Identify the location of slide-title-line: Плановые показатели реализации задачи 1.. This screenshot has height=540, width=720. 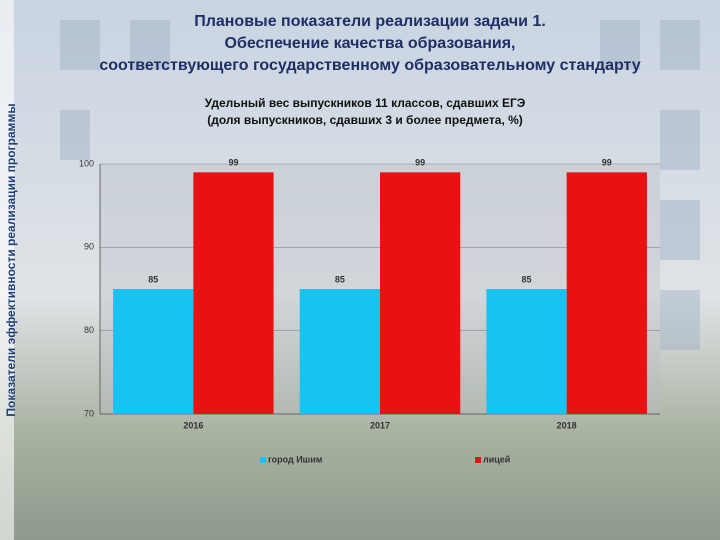
(370, 21).